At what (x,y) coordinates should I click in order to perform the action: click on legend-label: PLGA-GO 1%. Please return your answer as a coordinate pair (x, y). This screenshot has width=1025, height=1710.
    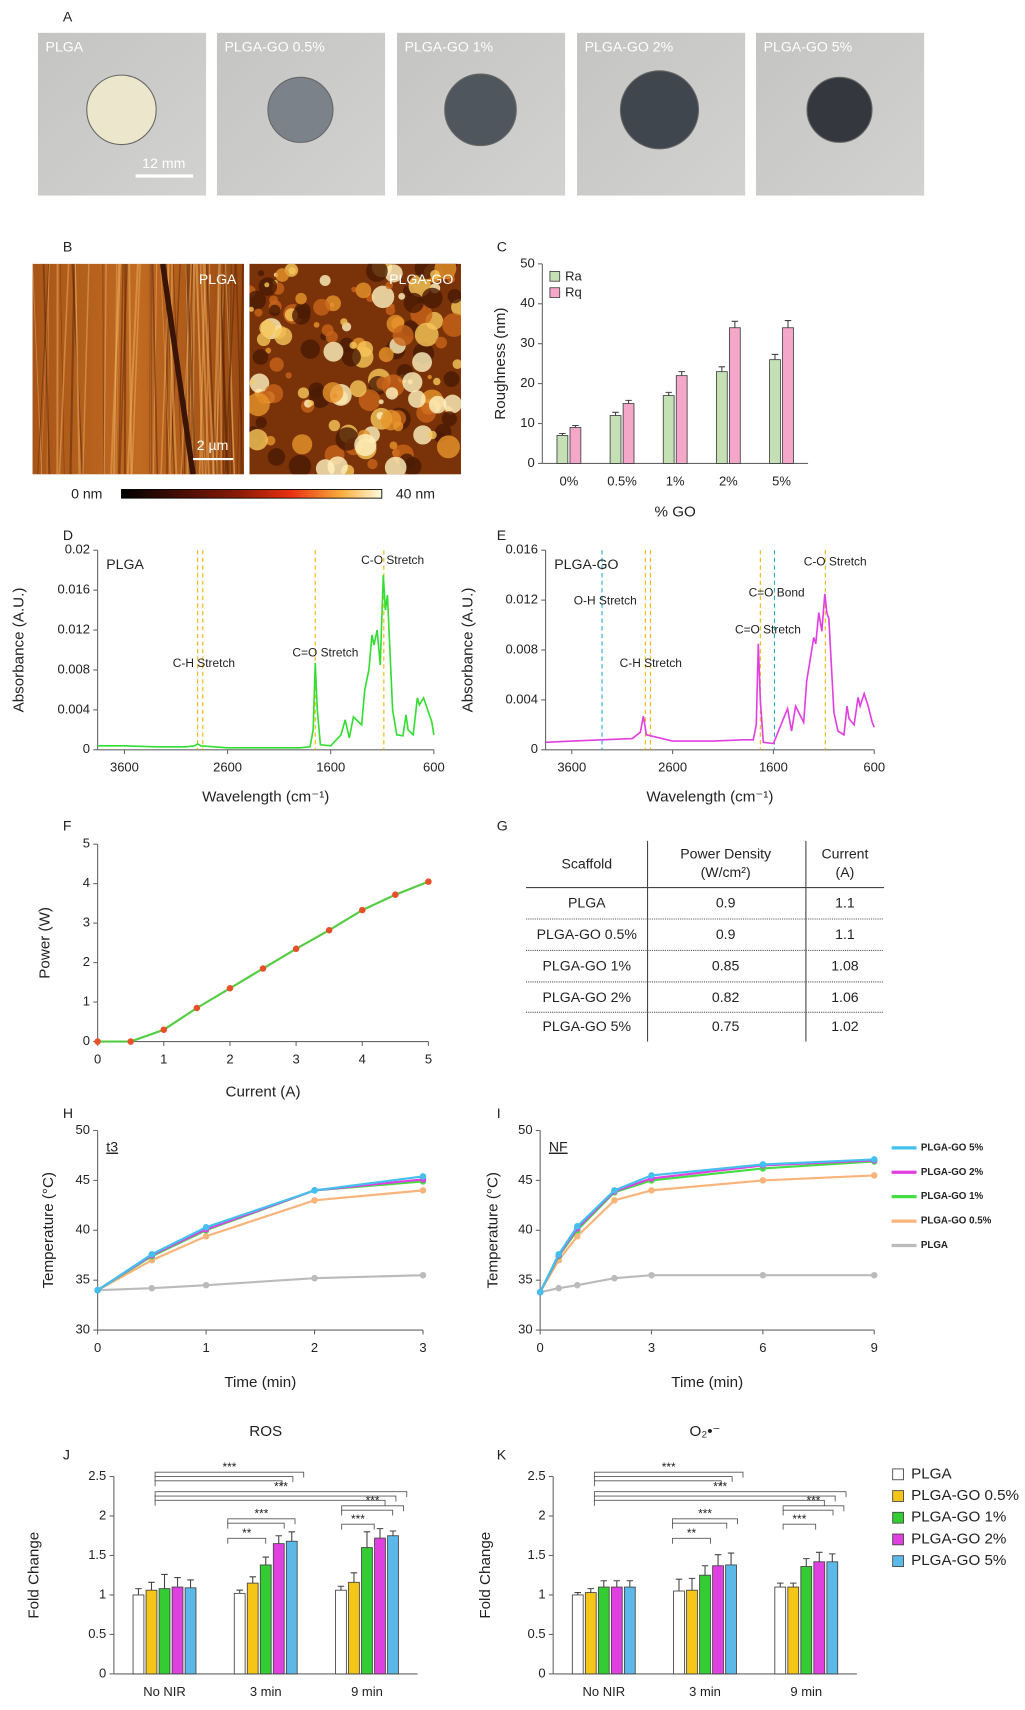
    Looking at the image, I should click on (952, 1196).